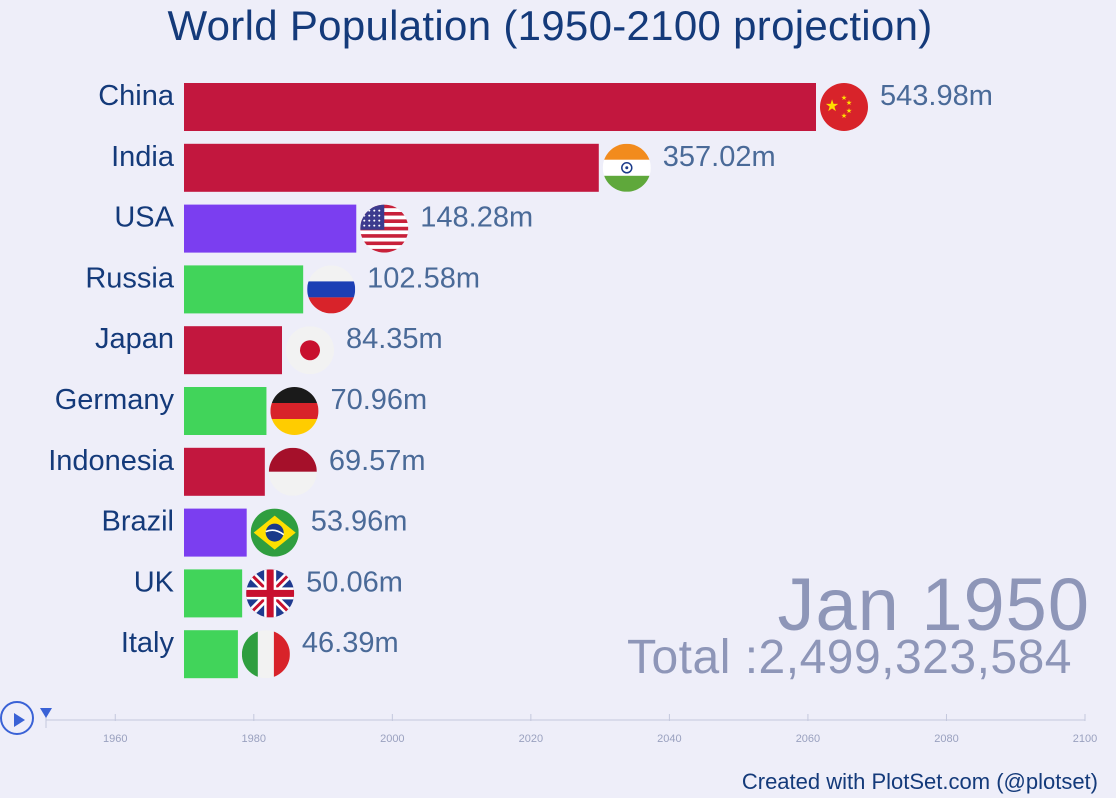  What do you see at coordinates (849, 657) in the screenshot?
I see `total-population-label: Total :2,499,323,584` at bounding box center [849, 657].